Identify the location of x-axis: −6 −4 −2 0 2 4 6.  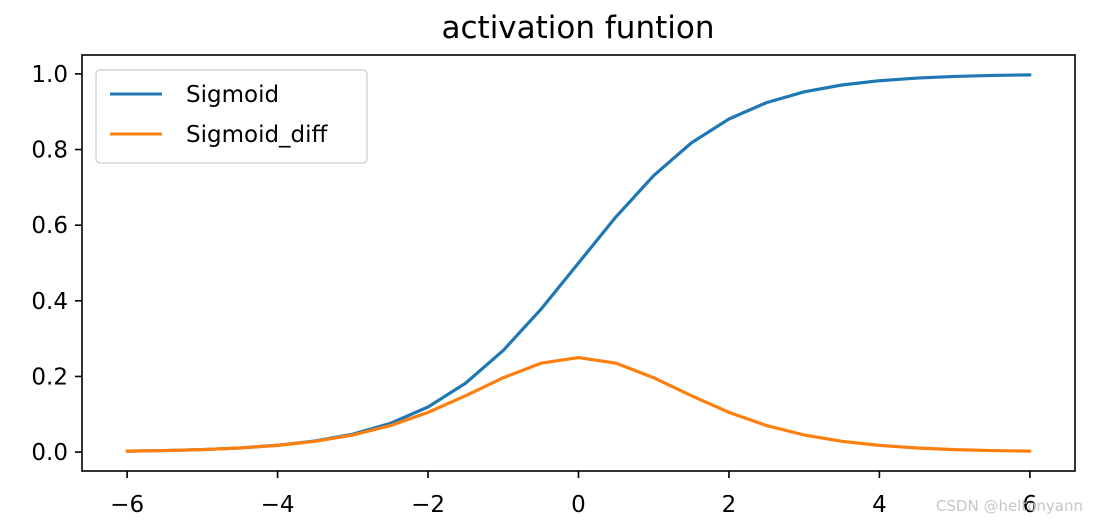
(573, 494).